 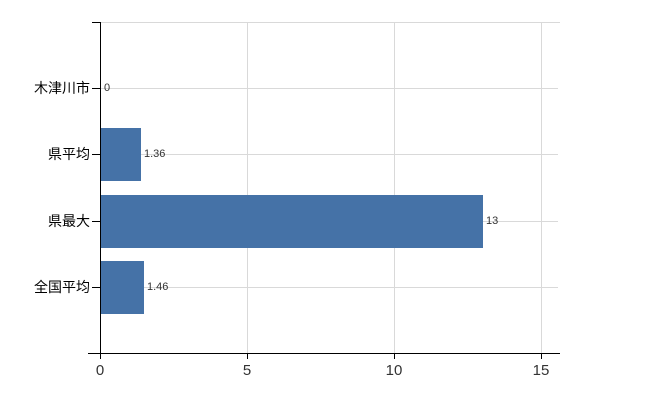 I want to click on x-axis, so click(x=324, y=353).